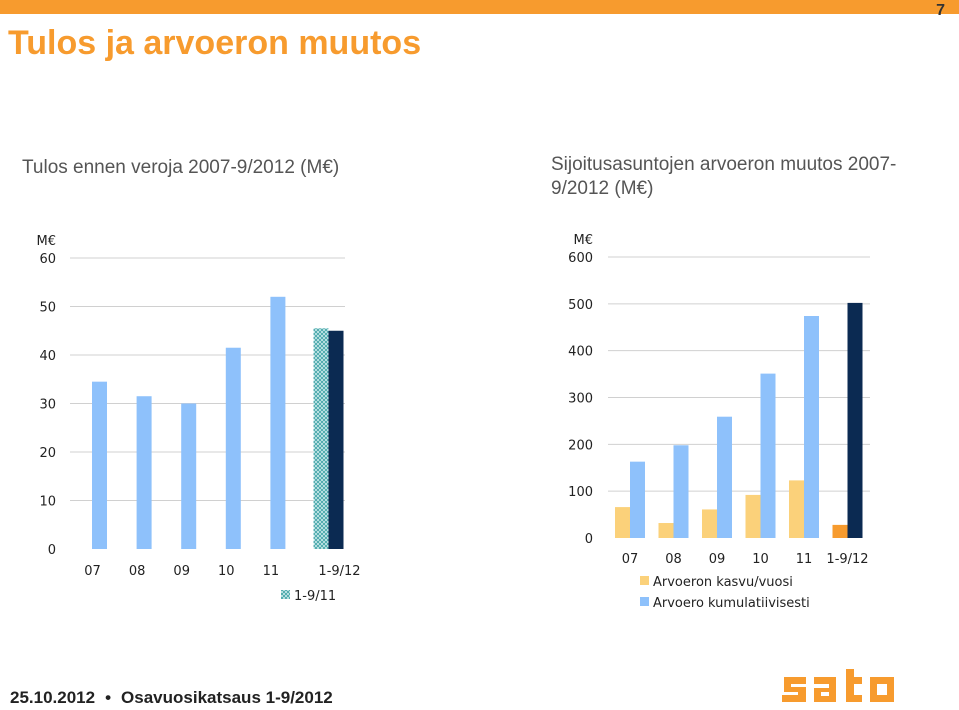 The width and height of the screenshot is (959, 710). What do you see at coordinates (723, 582) in the screenshot?
I see `legend-label: Arvoeron kasvu/vuosi` at bounding box center [723, 582].